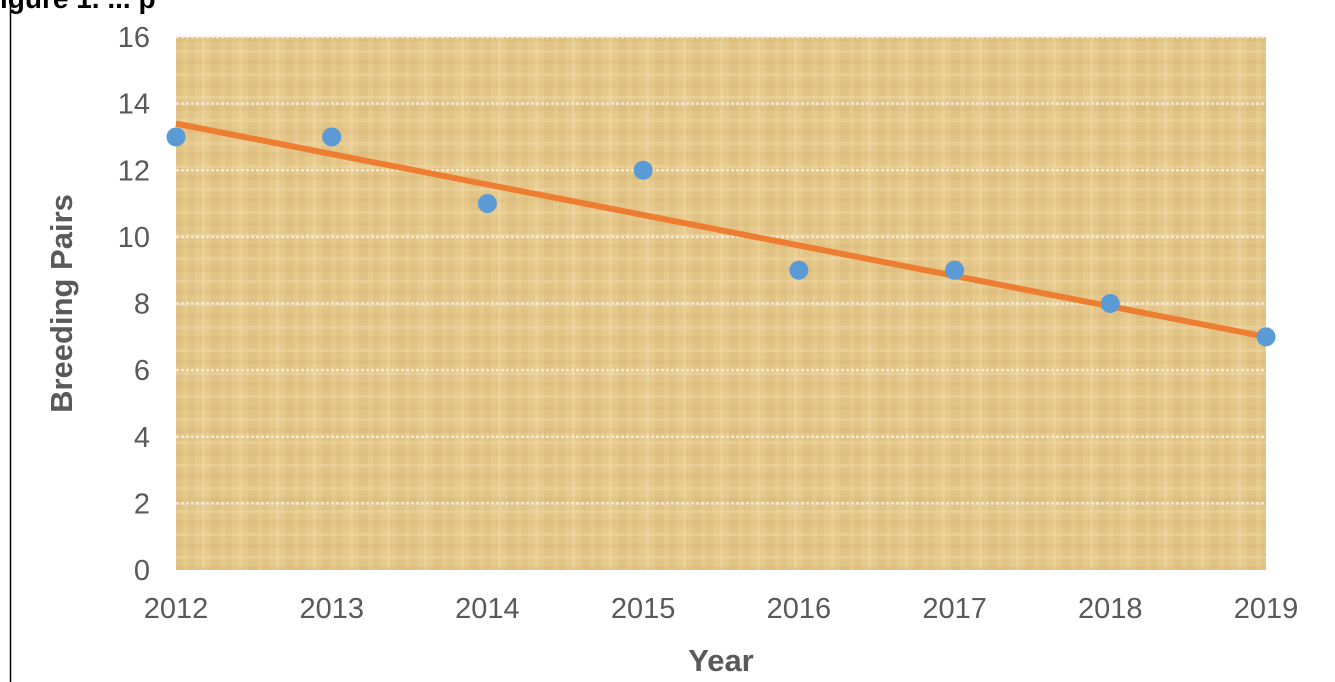 Image resolution: width=1335 pixels, height=682 pixels. Describe the element at coordinates (176, 609) in the screenshot. I see `x-tick-label: 2012` at that location.